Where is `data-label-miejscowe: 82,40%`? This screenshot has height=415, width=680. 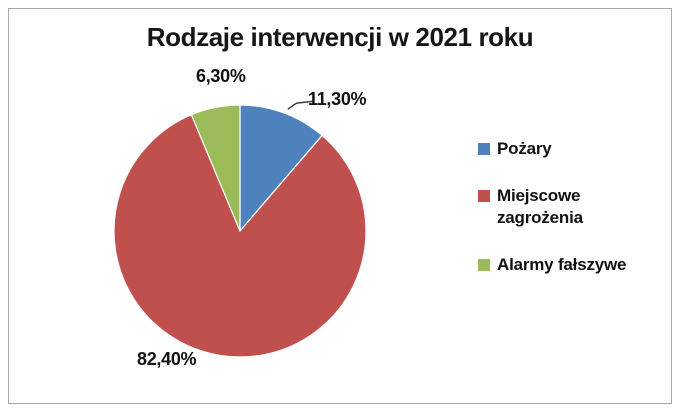
data-label-miejscowe: 82,40% is located at coordinates (167, 359).